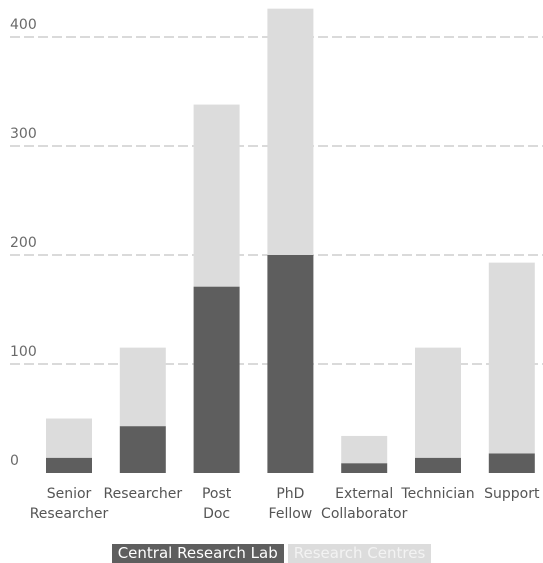  What do you see at coordinates (23, 134) in the screenshot?
I see `y-tick-label-300: 300` at bounding box center [23, 134].